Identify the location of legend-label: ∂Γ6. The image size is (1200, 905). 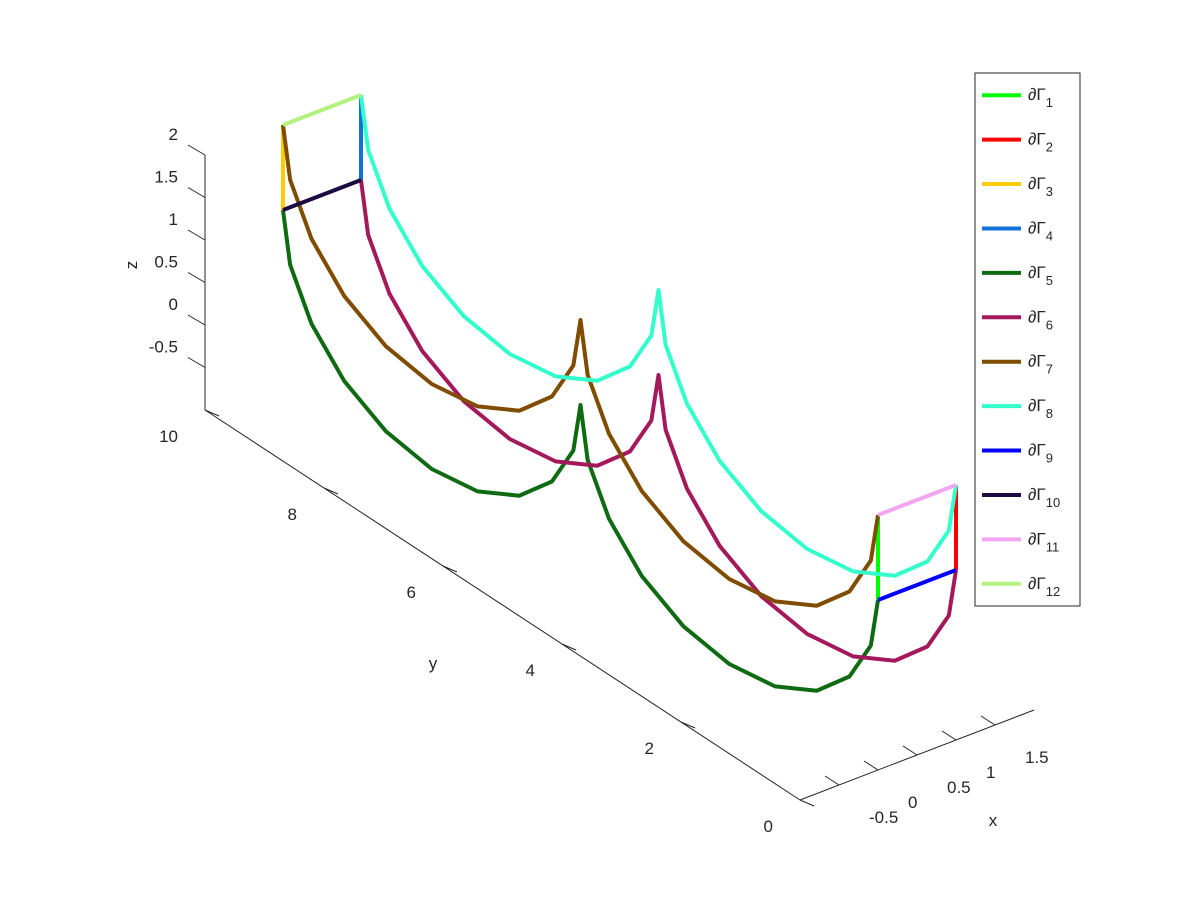
(1040, 319).